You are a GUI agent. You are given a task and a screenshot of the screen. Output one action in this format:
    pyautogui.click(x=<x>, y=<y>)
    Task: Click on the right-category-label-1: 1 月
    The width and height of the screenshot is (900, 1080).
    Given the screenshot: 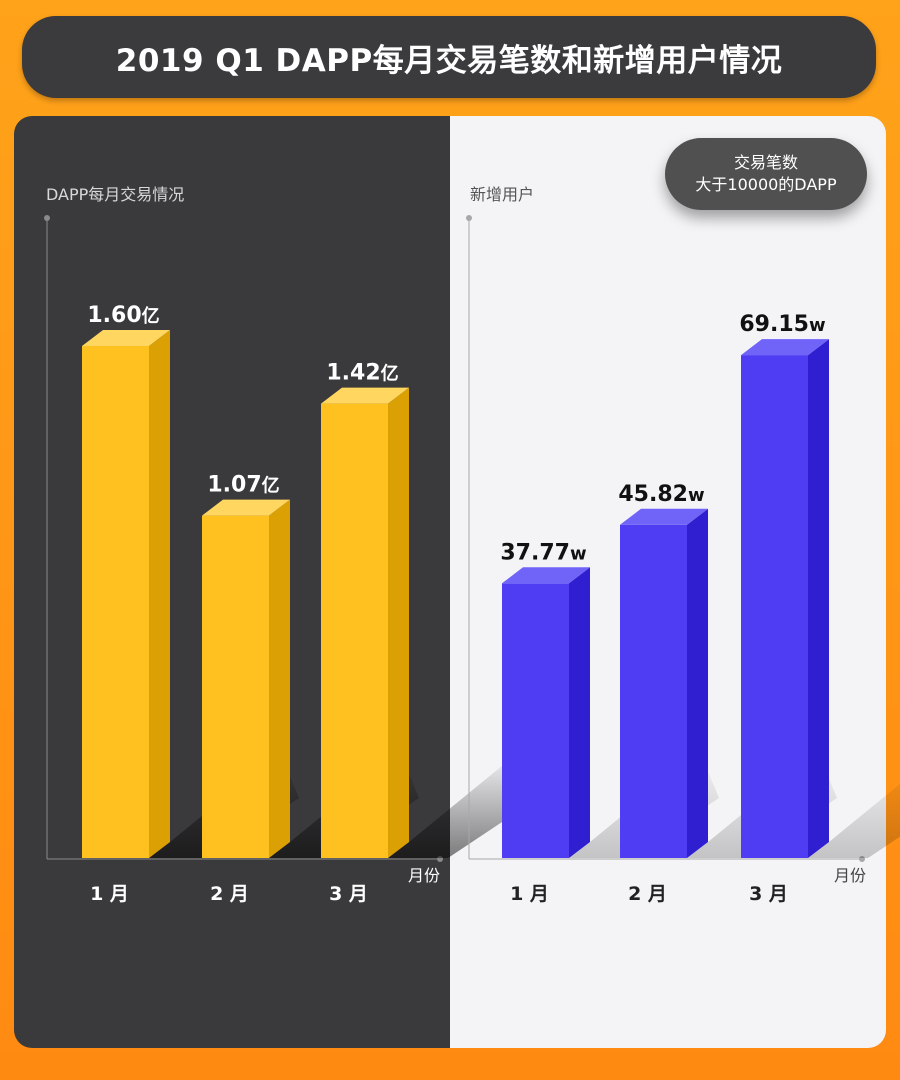 What is the action you would take?
    pyautogui.click(x=529, y=894)
    